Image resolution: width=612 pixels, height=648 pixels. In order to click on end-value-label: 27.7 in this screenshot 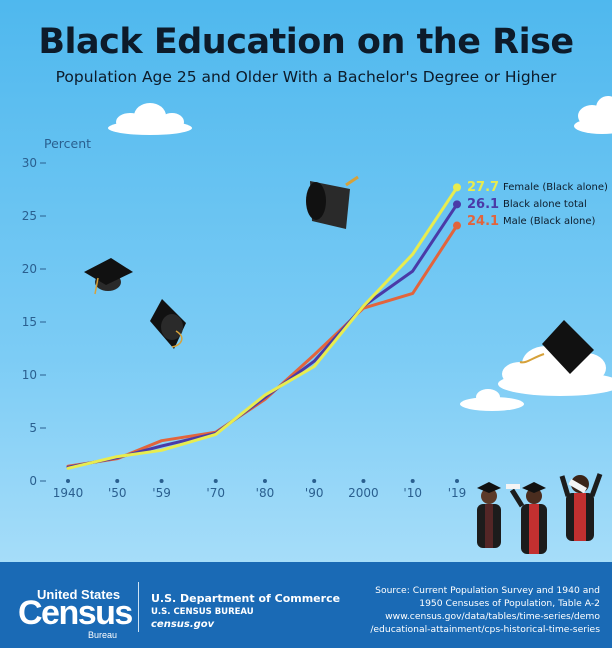, I will do `click(483, 187)`.